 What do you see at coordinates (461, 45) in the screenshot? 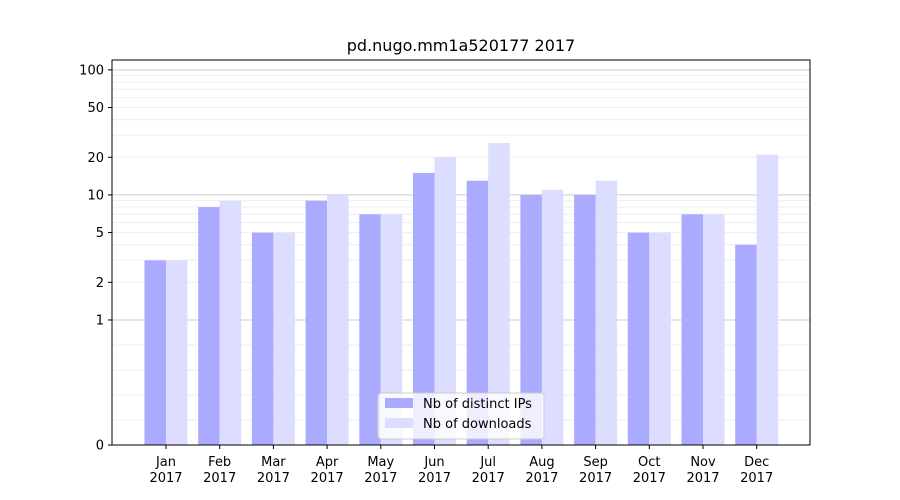
I see `chart-title: pd.nugo.mm1a520177 2017` at bounding box center [461, 45].